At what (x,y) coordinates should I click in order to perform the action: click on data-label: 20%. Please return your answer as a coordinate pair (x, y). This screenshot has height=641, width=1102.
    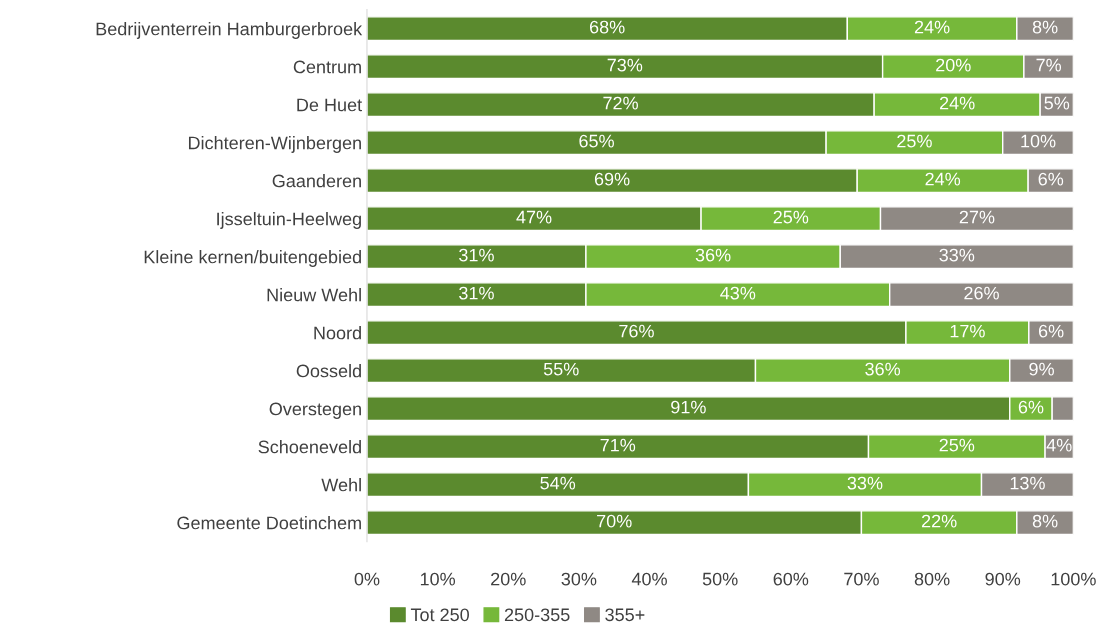
    Looking at the image, I should click on (953, 65).